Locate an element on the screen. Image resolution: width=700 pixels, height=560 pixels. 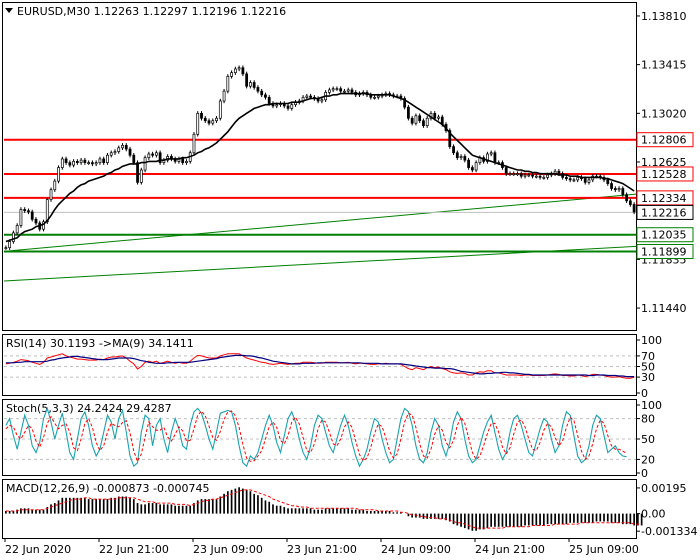
macd-tick-label: 0.00 is located at coordinates (653, 514).